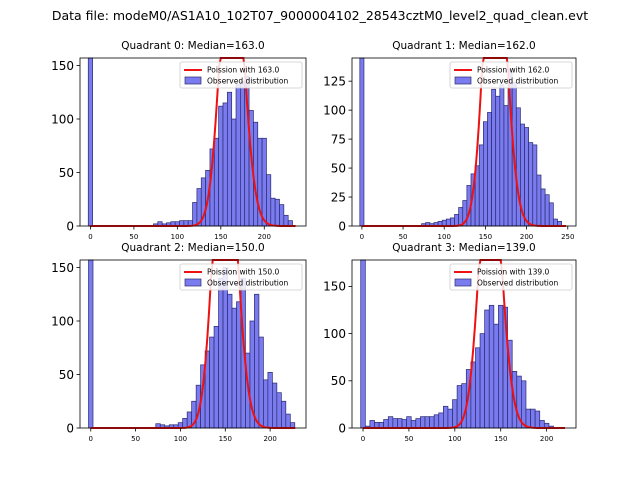 The height and width of the screenshot is (480, 640). What do you see at coordinates (243, 272) in the screenshot?
I see `legend-line-label: Poission with 150.0` at bounding box center [243, 272].